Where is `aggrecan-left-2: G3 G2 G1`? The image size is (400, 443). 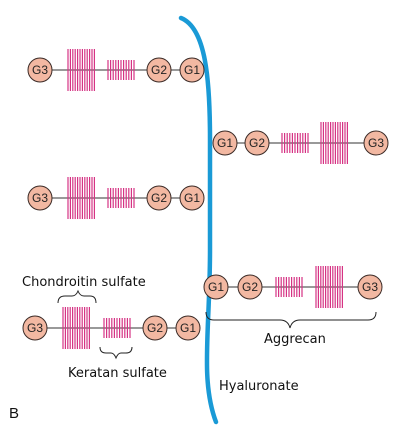 aggrecan-left-2: G3 G2 G1 is located at coordinates (116, 198).